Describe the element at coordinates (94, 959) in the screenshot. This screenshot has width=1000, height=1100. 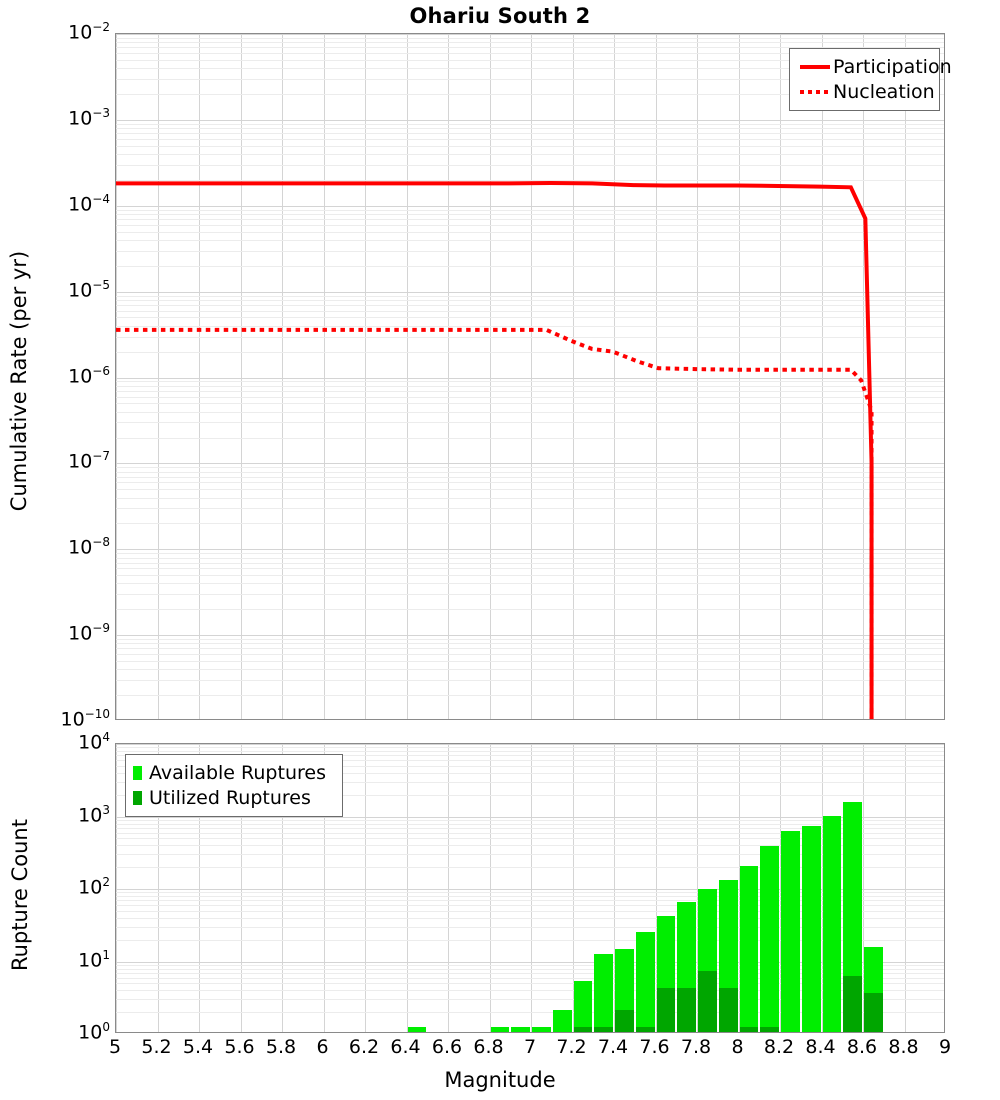
I see `y-tick-label: 10¹` at that location.